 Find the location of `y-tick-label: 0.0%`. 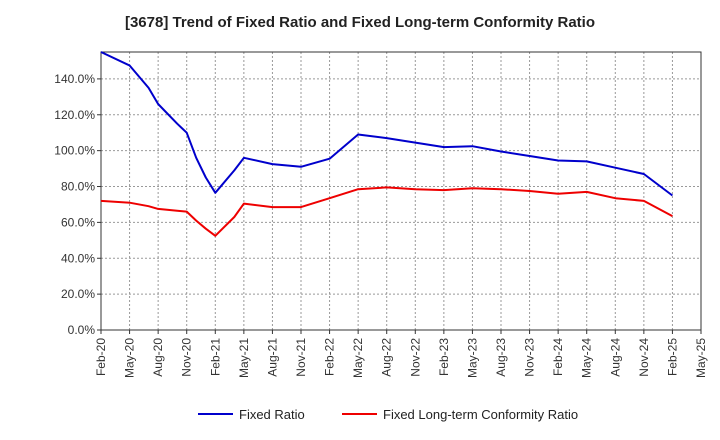

y-tick-label: 0.0% is located at coordinates (82, 330).